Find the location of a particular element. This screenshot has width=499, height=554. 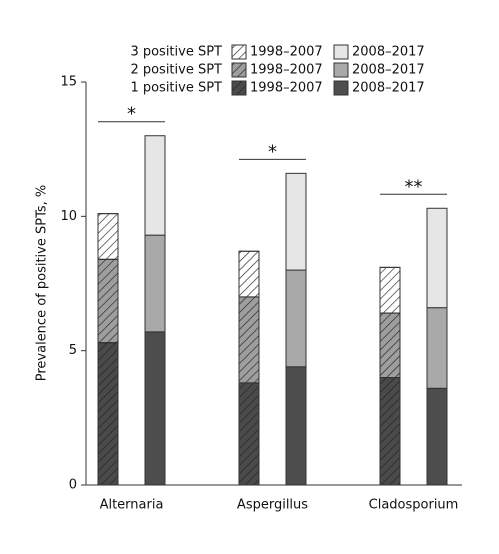

legend-row-label: 3 positive SPT is located at coordinates (176, 52).